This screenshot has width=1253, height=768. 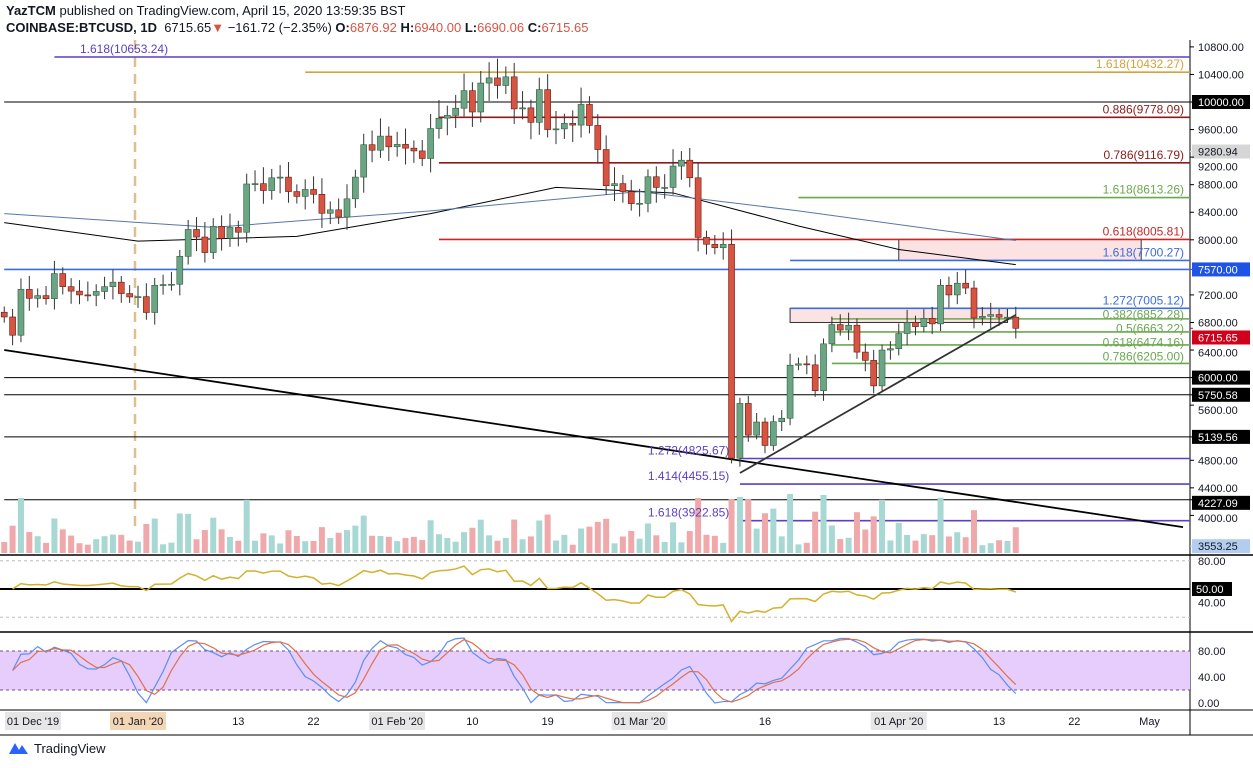 I want to click on y-tick-label: 8000.00, so click(x=1218, y=241).